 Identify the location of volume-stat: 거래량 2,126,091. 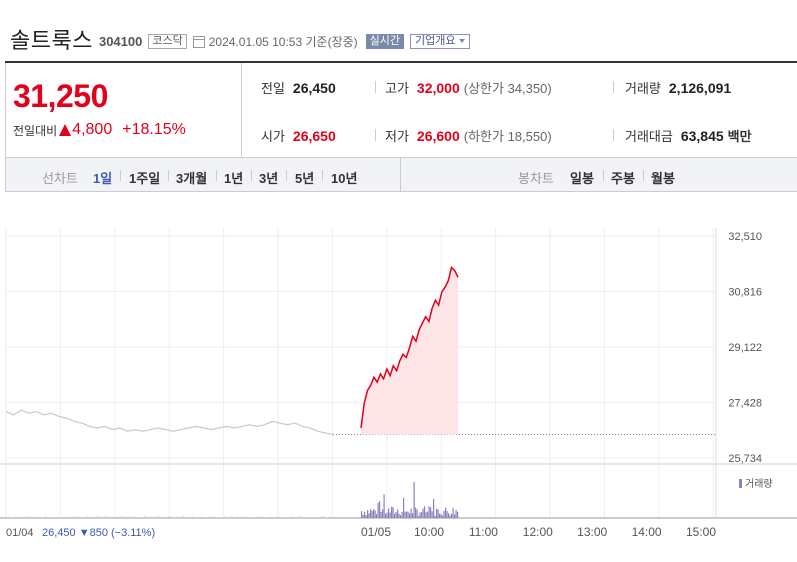
(678, 87).